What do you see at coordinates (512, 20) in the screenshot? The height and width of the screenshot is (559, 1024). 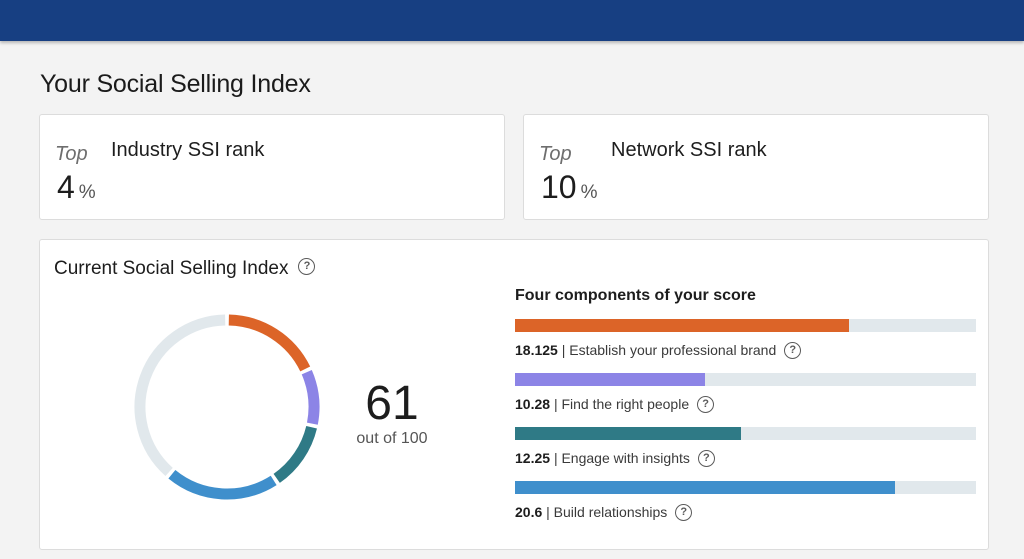 I see `top-navigation-bar` at bounding box center [512, 20].